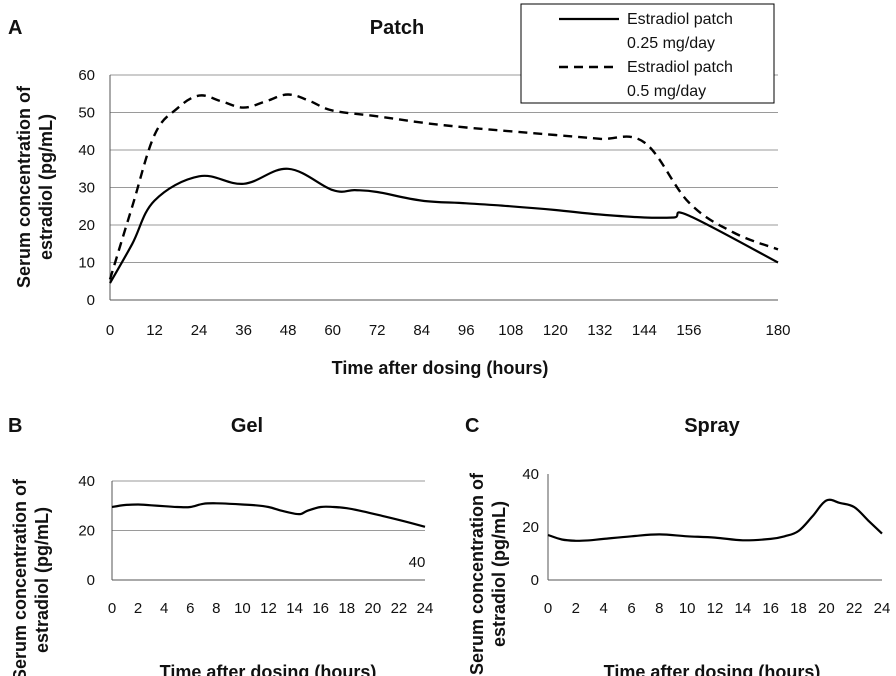  What do you see at coordinates (86, 188) in the screenshot?
I see `y-tick-label: 30` at bounding box center [86, 188].